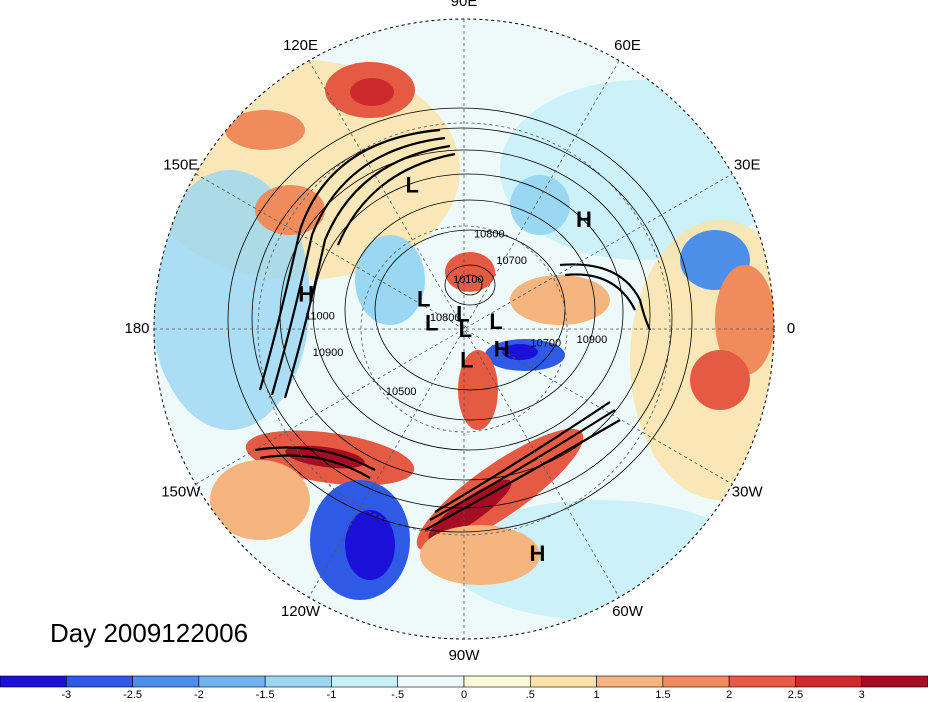  Describe the element at coordinates (181, 491) in the screenshot. I see `lon-label: 150W` at that location.